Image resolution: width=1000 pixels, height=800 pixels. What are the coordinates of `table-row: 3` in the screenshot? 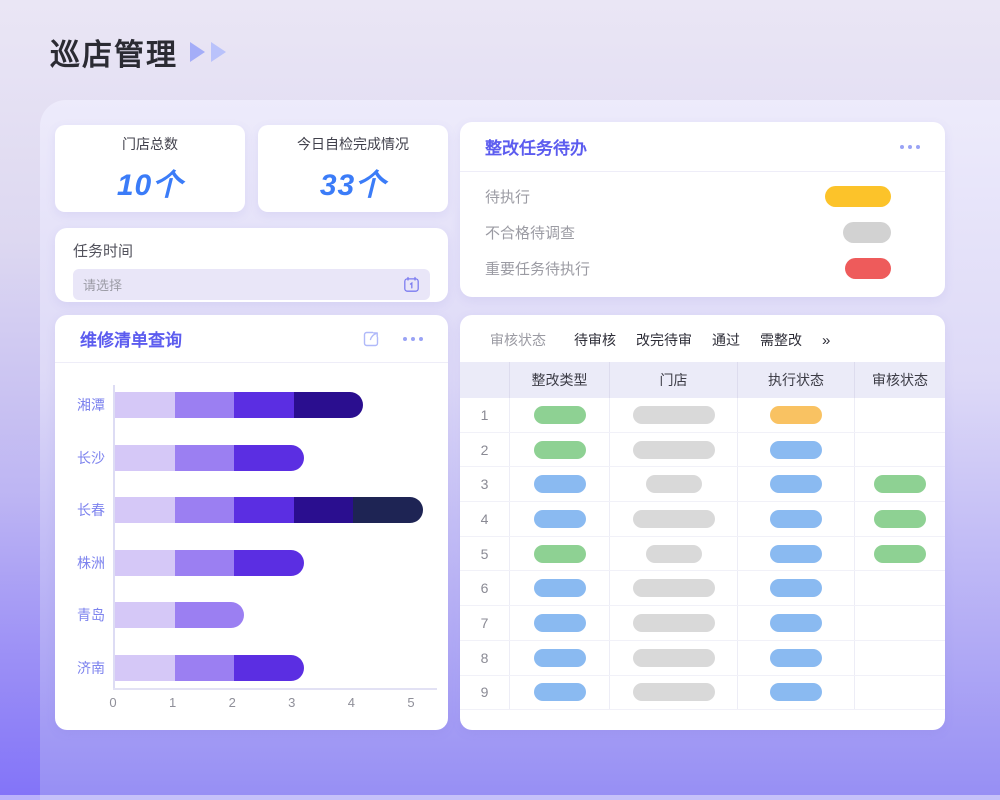 It's located at (702, 485).